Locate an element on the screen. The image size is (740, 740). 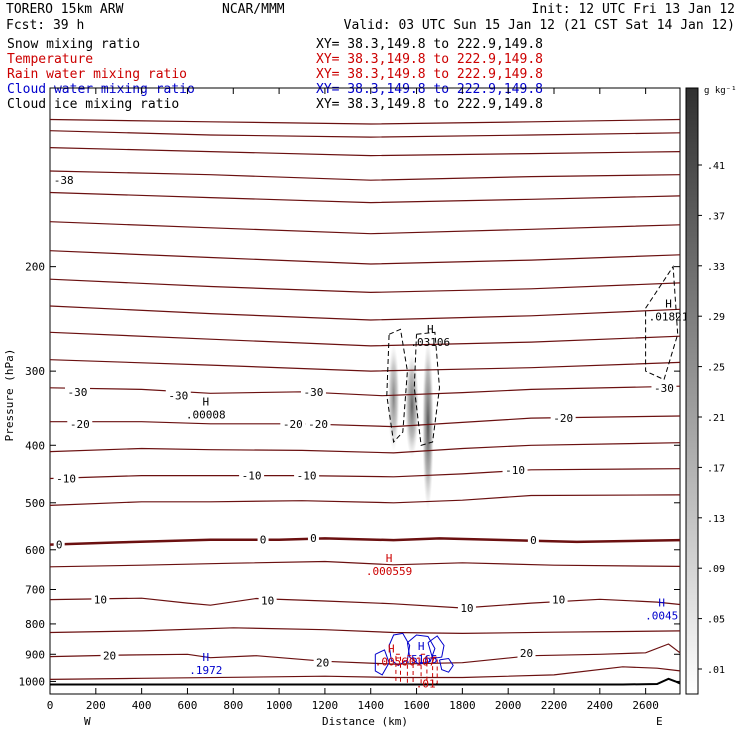
field-name: Rain water mixing ratio is located at coordinates (97, 74).